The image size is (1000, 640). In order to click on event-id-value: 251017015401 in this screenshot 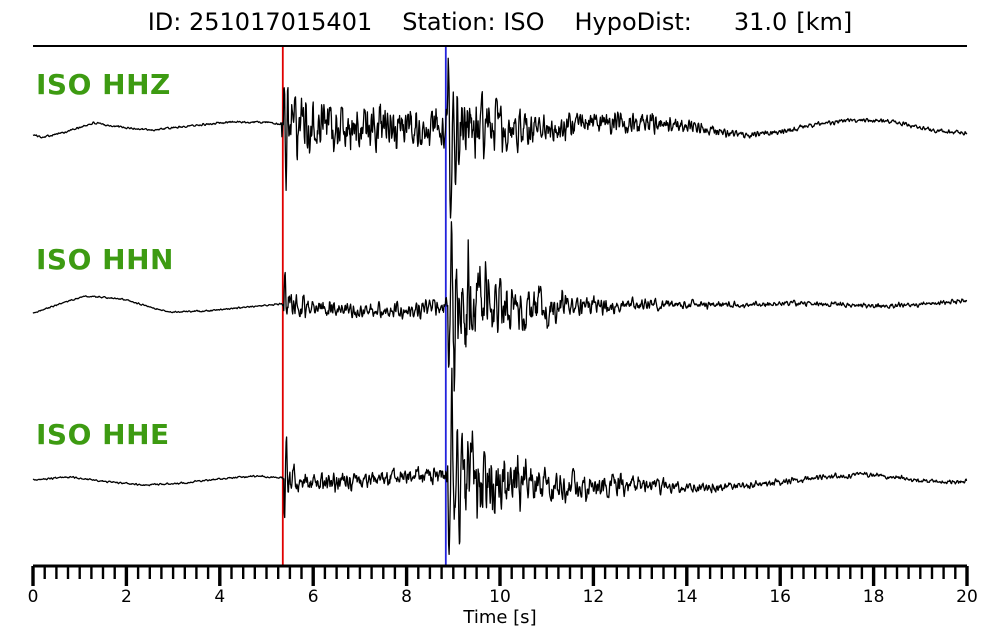, I will do `click(281, 22)`.